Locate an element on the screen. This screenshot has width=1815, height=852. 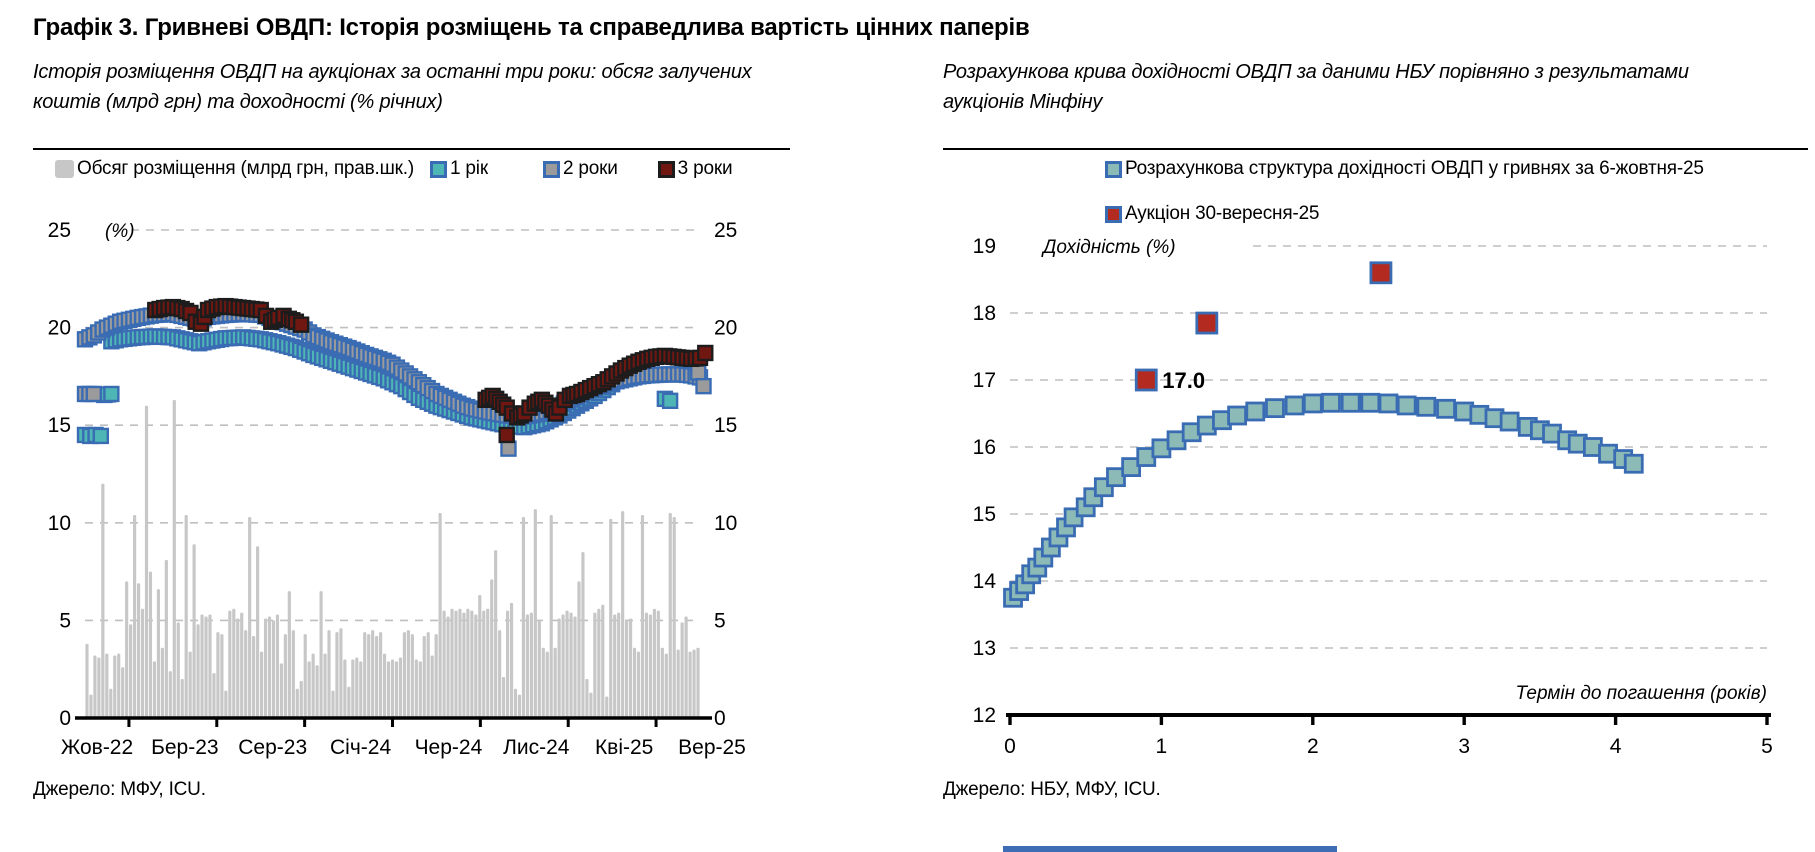
auction-yield-annotation: 17.0 is located at coordinates (1183, 380).